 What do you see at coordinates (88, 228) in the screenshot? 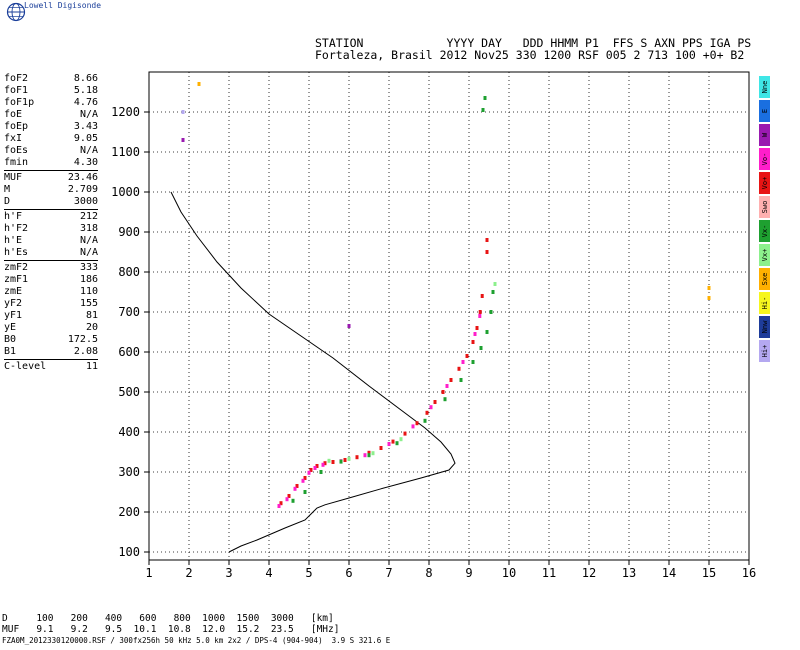
I see `param-value: 318` at bounding box center [88, 228].